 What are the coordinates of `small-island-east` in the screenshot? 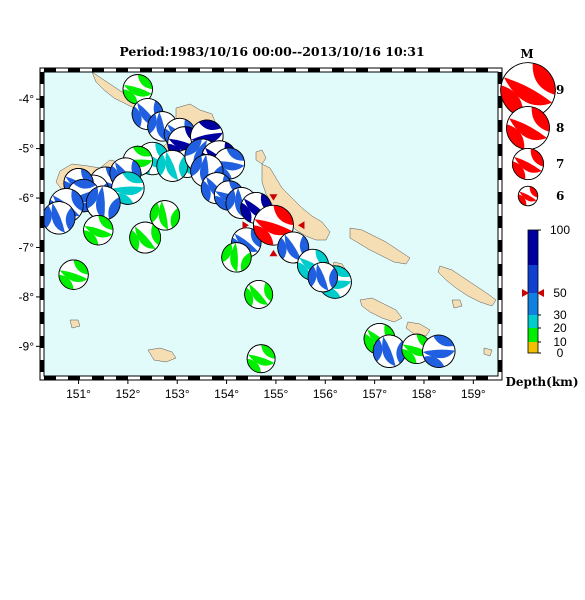 It's located at (457, 304).